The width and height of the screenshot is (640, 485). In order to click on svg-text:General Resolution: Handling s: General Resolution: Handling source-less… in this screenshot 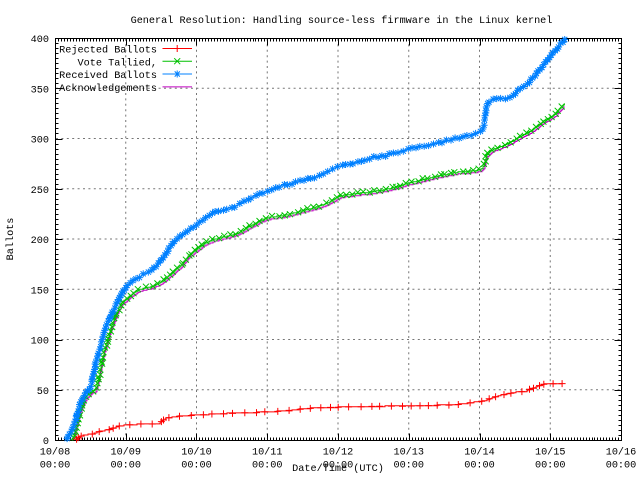, I will do `click(342, 21)`.